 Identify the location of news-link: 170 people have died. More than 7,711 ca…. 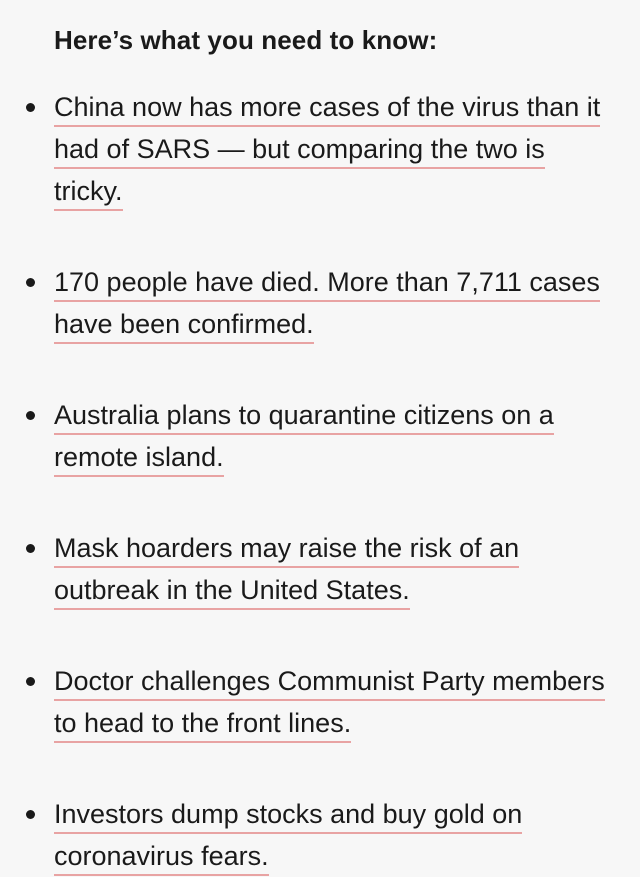
(327, 305).